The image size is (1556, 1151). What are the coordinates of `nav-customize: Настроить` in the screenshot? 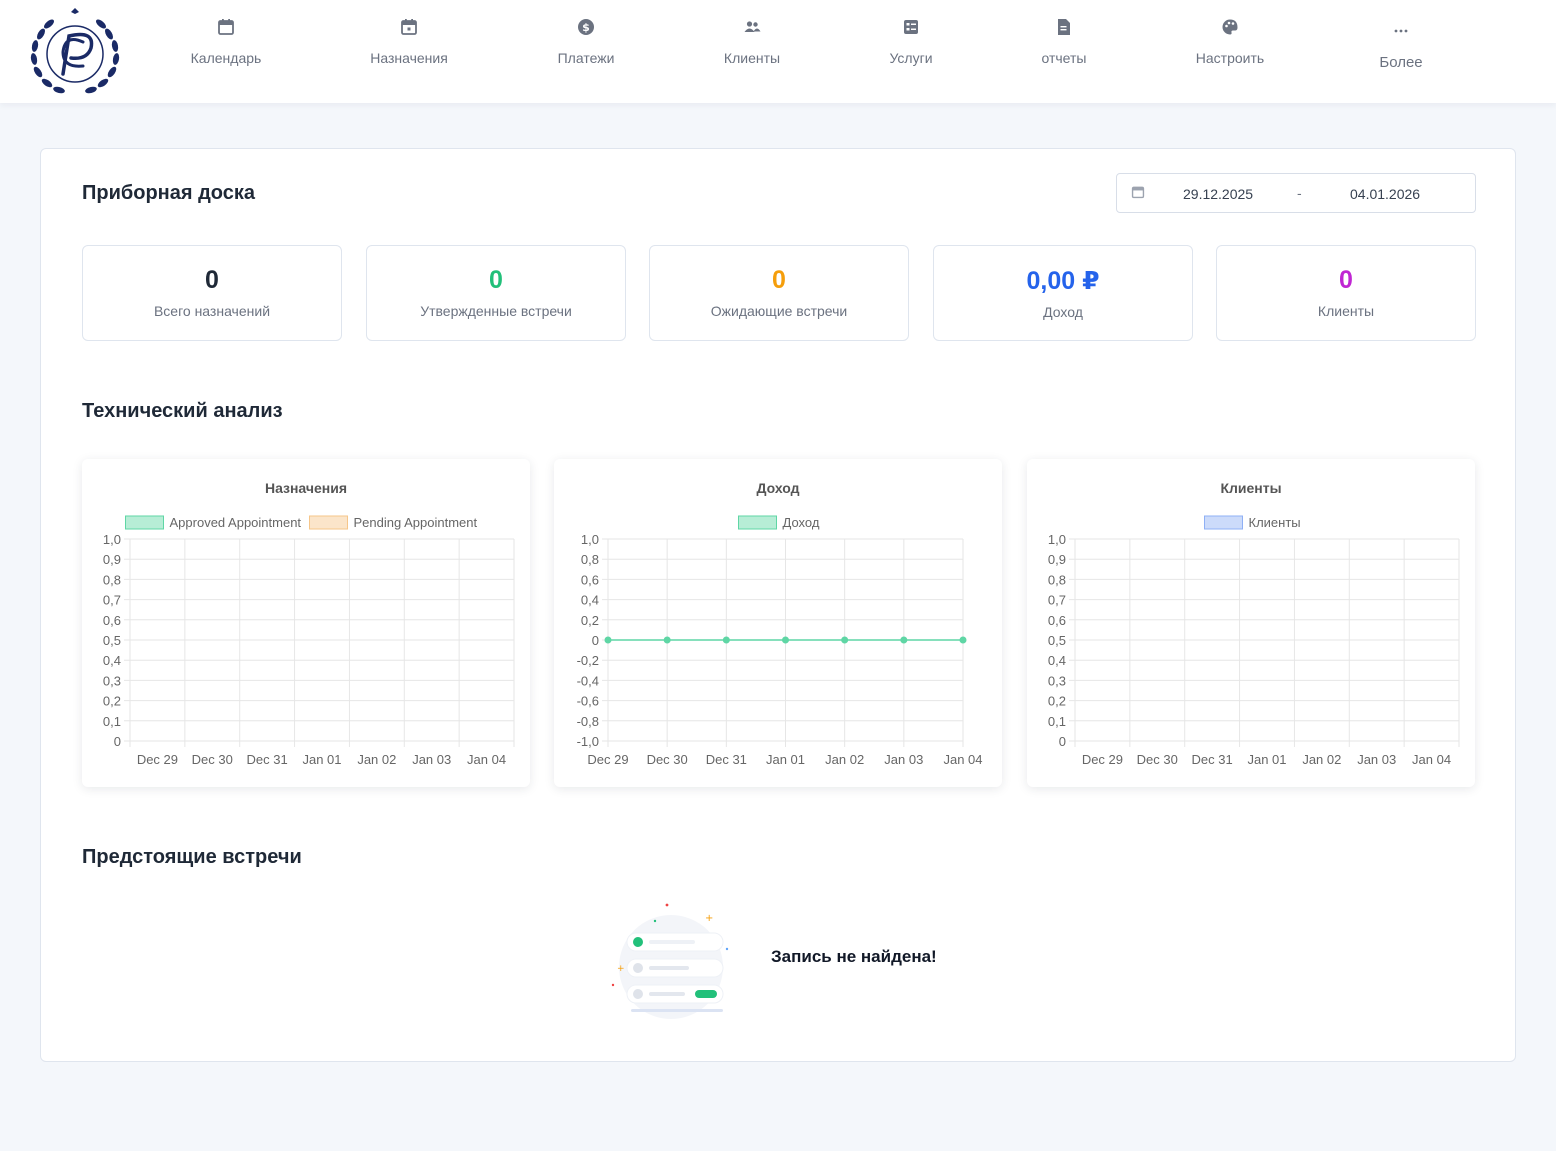 It's located at (1230, 42).